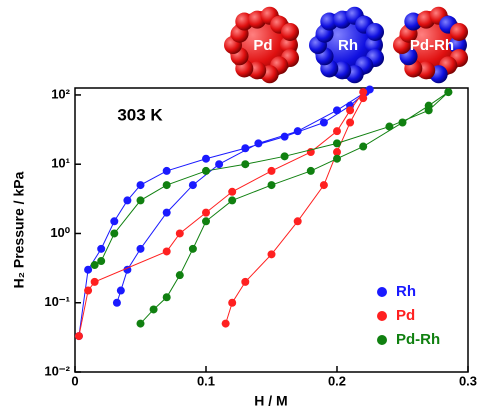 This screenshot has height=412, width=481. I want to click on x-tick-label: 0.1, so click(206, 380).